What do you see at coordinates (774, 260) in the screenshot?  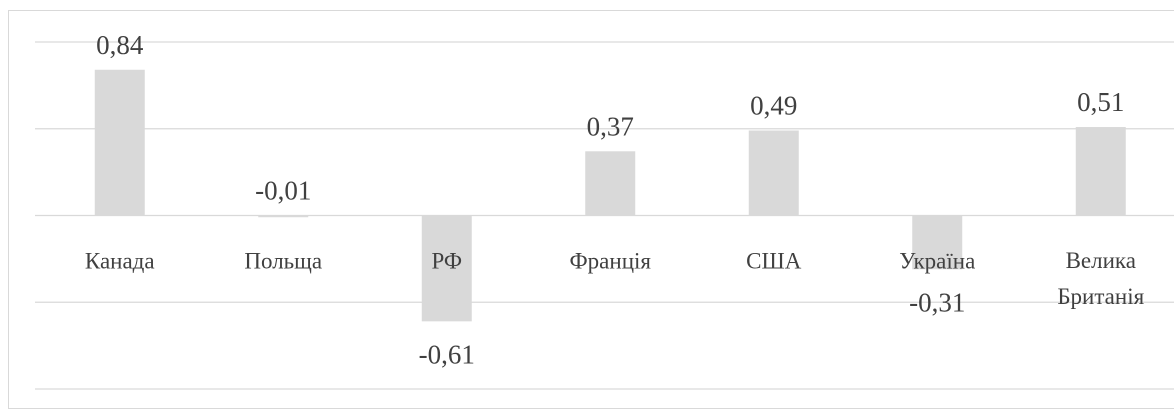 I see `x-tick-label: США` at bounding box center [774, 260].